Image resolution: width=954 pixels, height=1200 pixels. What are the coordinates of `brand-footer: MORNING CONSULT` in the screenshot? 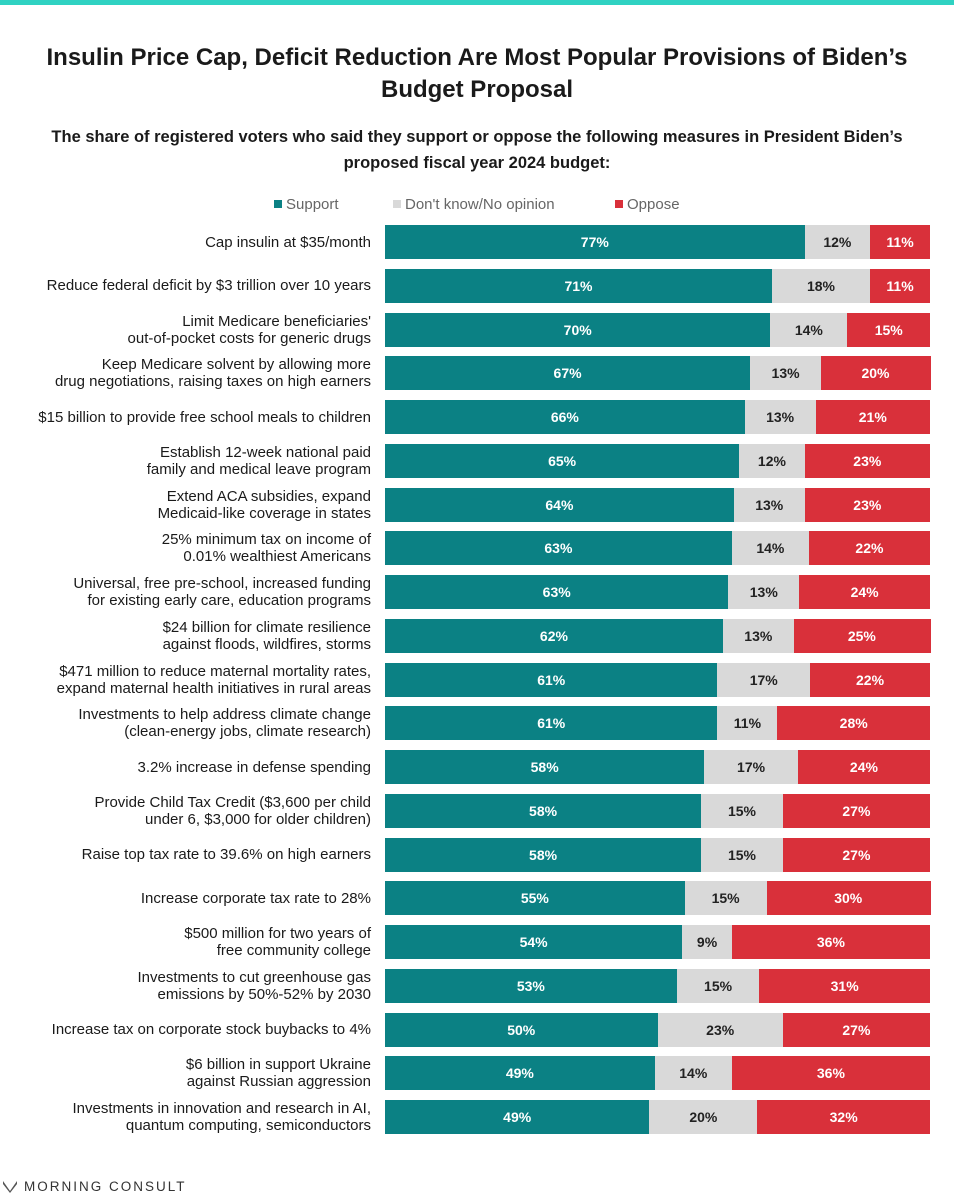 It's located at (94, 1188).